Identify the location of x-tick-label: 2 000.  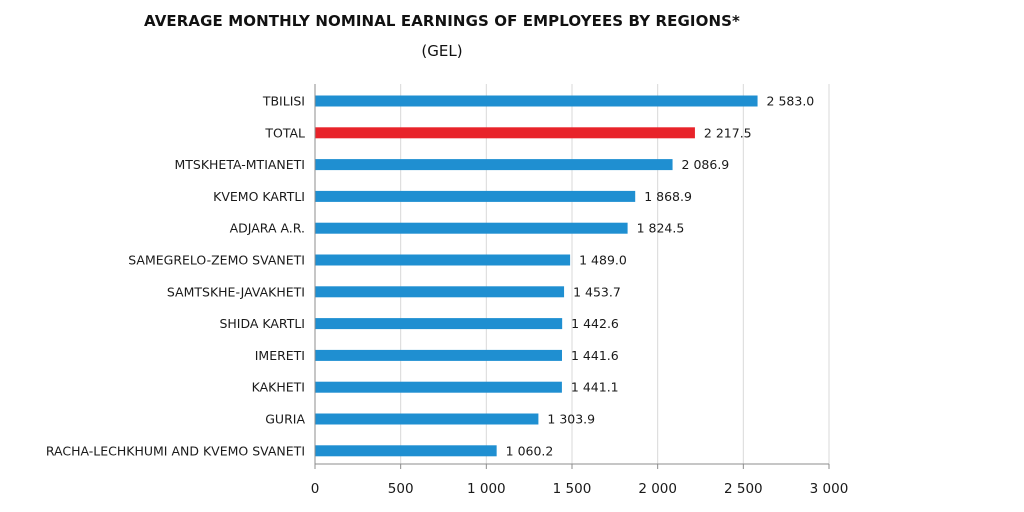
(657, 489).